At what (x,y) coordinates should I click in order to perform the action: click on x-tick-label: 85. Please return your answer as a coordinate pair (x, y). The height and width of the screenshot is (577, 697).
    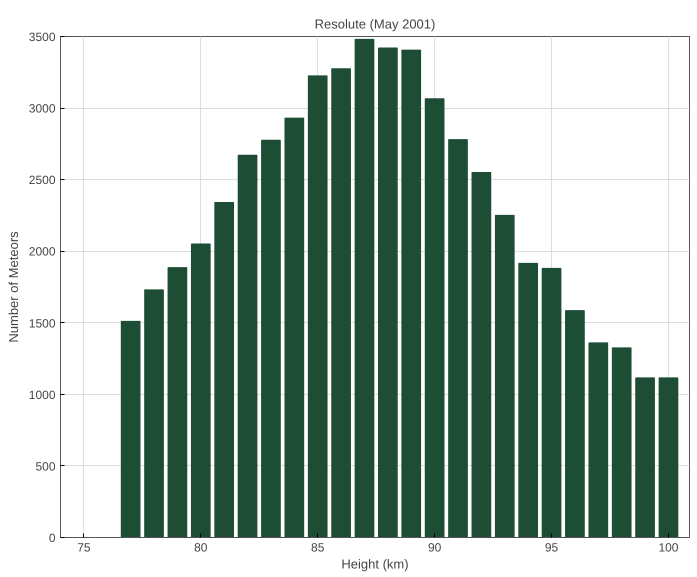
    Looking at the image, I should click on (318, 547).